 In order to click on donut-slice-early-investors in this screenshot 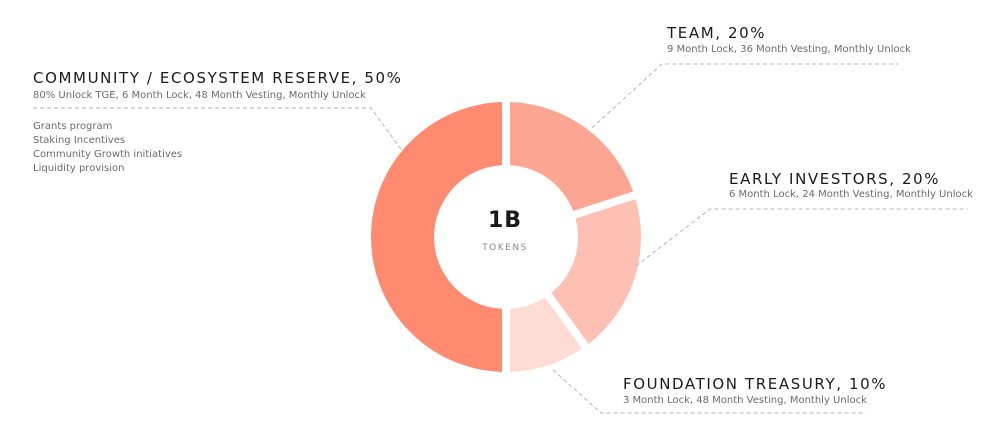, I will do `click(596, 271)`.